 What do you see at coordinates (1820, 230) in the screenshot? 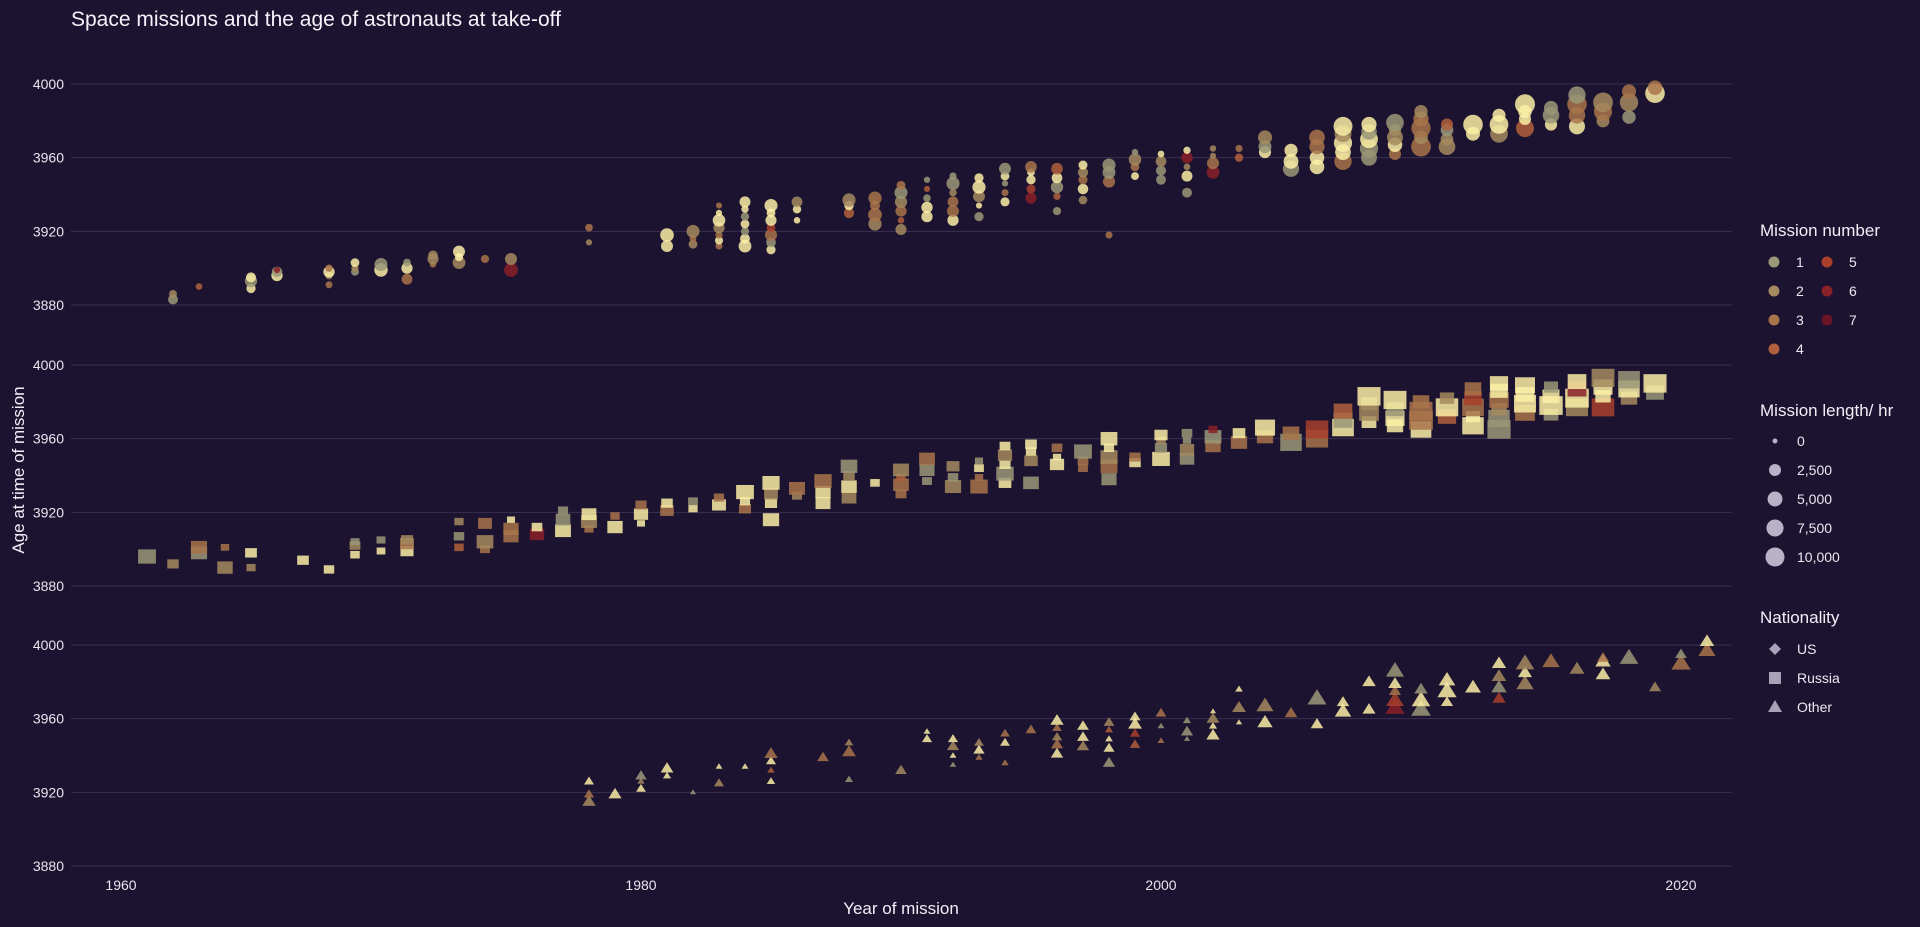
I see `legend-title-mission-number: Mission number` at bounding box center [1820, 230].